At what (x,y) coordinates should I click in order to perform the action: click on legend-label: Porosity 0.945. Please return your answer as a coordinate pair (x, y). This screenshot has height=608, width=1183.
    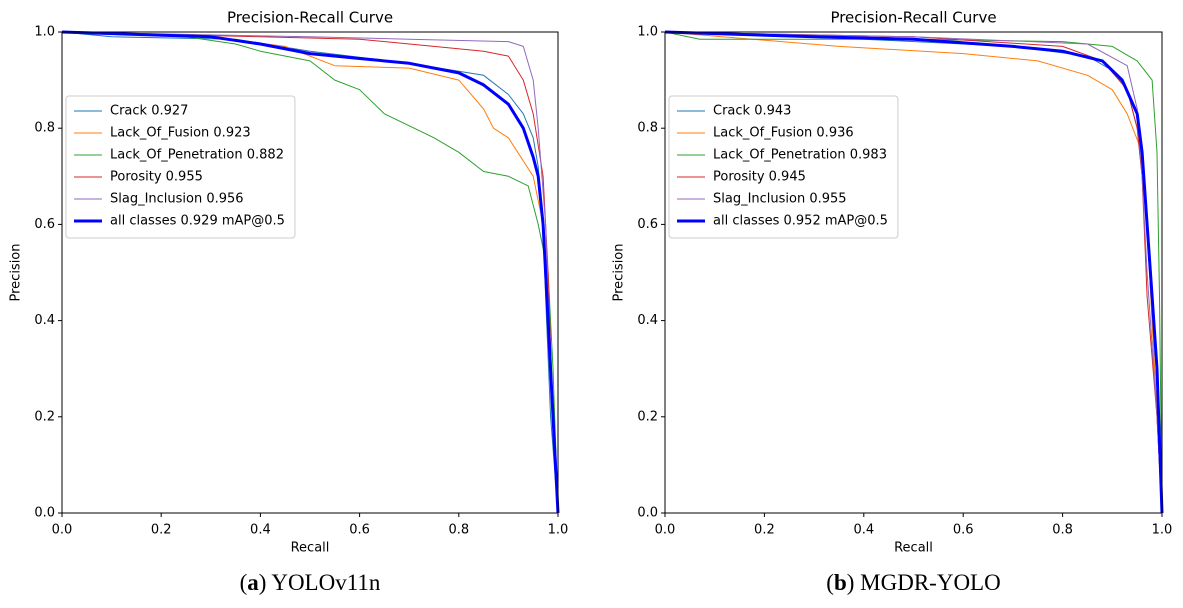
    Looking at the image, I should click on (759, 177).